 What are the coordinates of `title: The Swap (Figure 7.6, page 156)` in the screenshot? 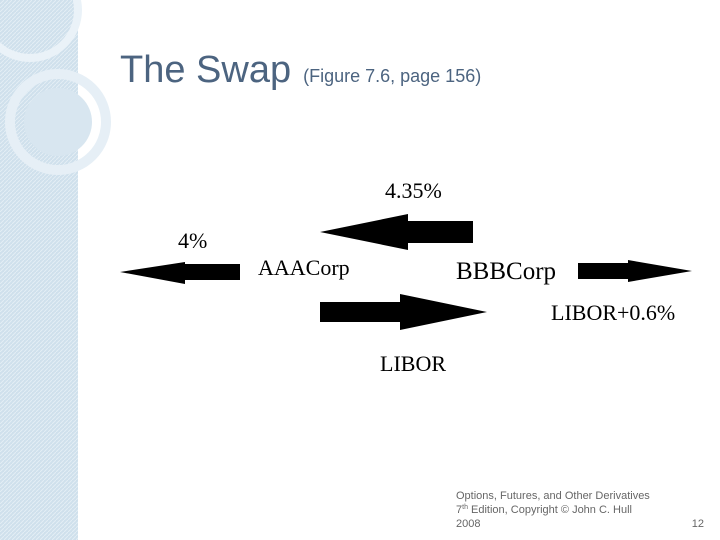 It's located at (300, 70).